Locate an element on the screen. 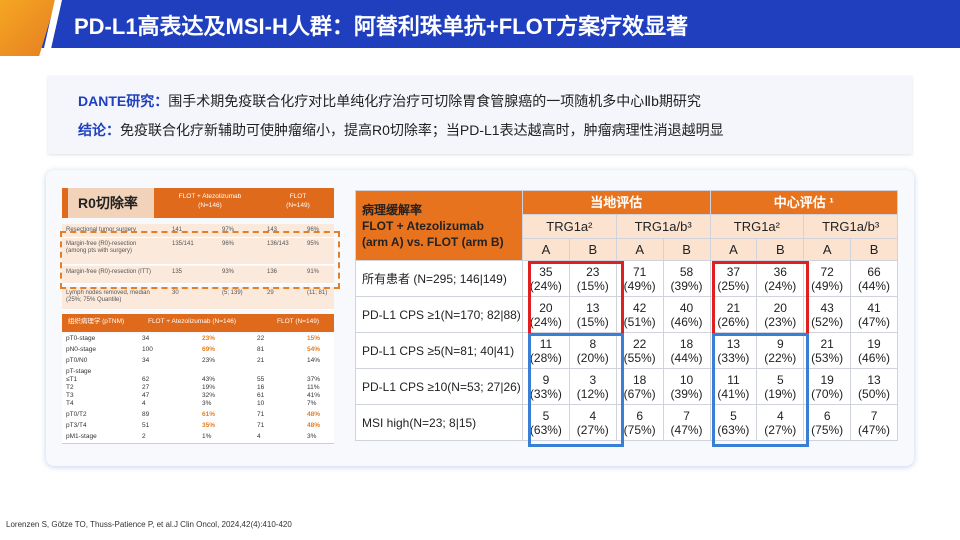  table-cell: 72 (49%) is located at coordinates (827, 278).